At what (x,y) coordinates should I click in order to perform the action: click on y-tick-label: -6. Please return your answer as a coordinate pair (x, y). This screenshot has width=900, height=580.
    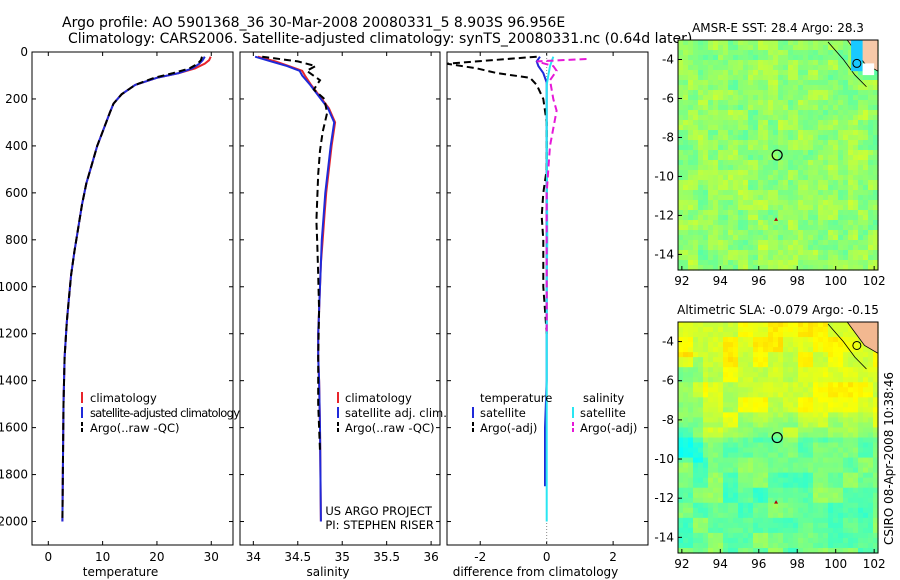
    Looking at the image, I should click on (668, 381).